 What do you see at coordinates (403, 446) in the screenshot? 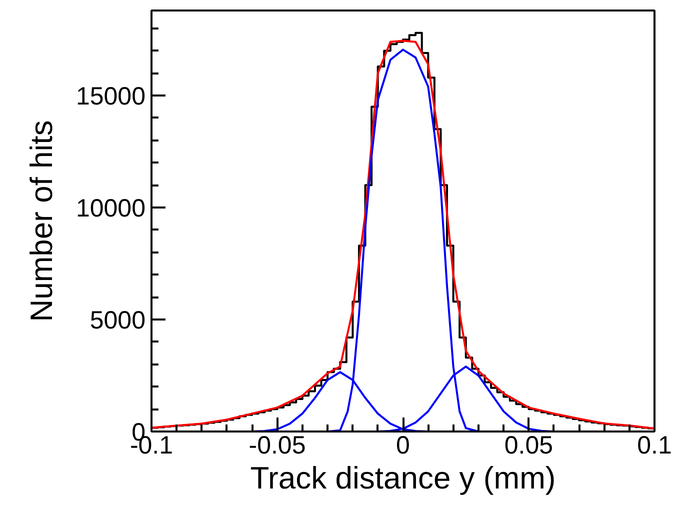
I see `x-tick-label: 0` at bounding box center [403, 446].